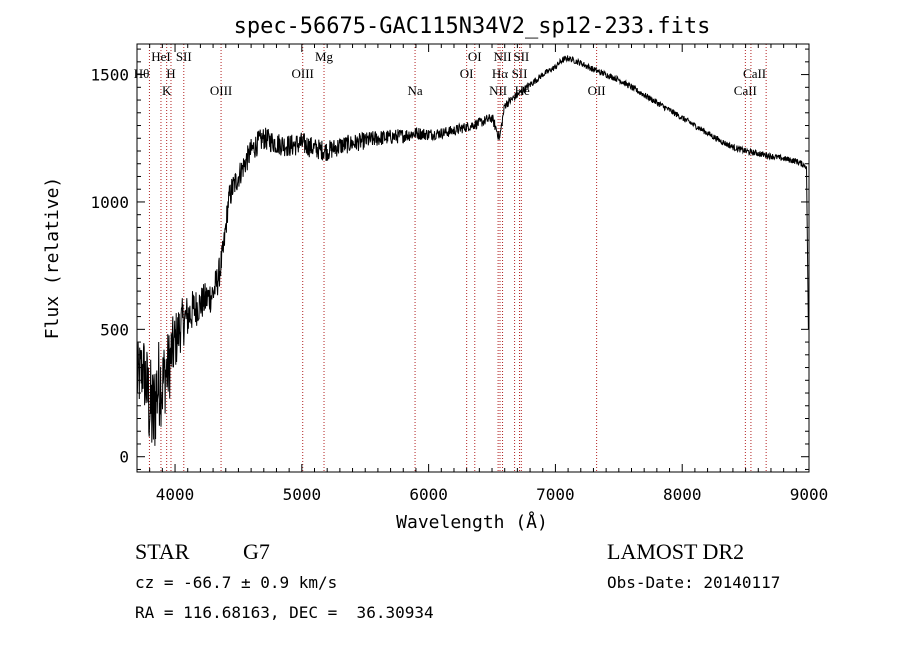 This screenshot has width=900, height=649. Describe the element at coordinates (555, 494) in the screenshot. I see `x-tick-label: 7000` at that location.